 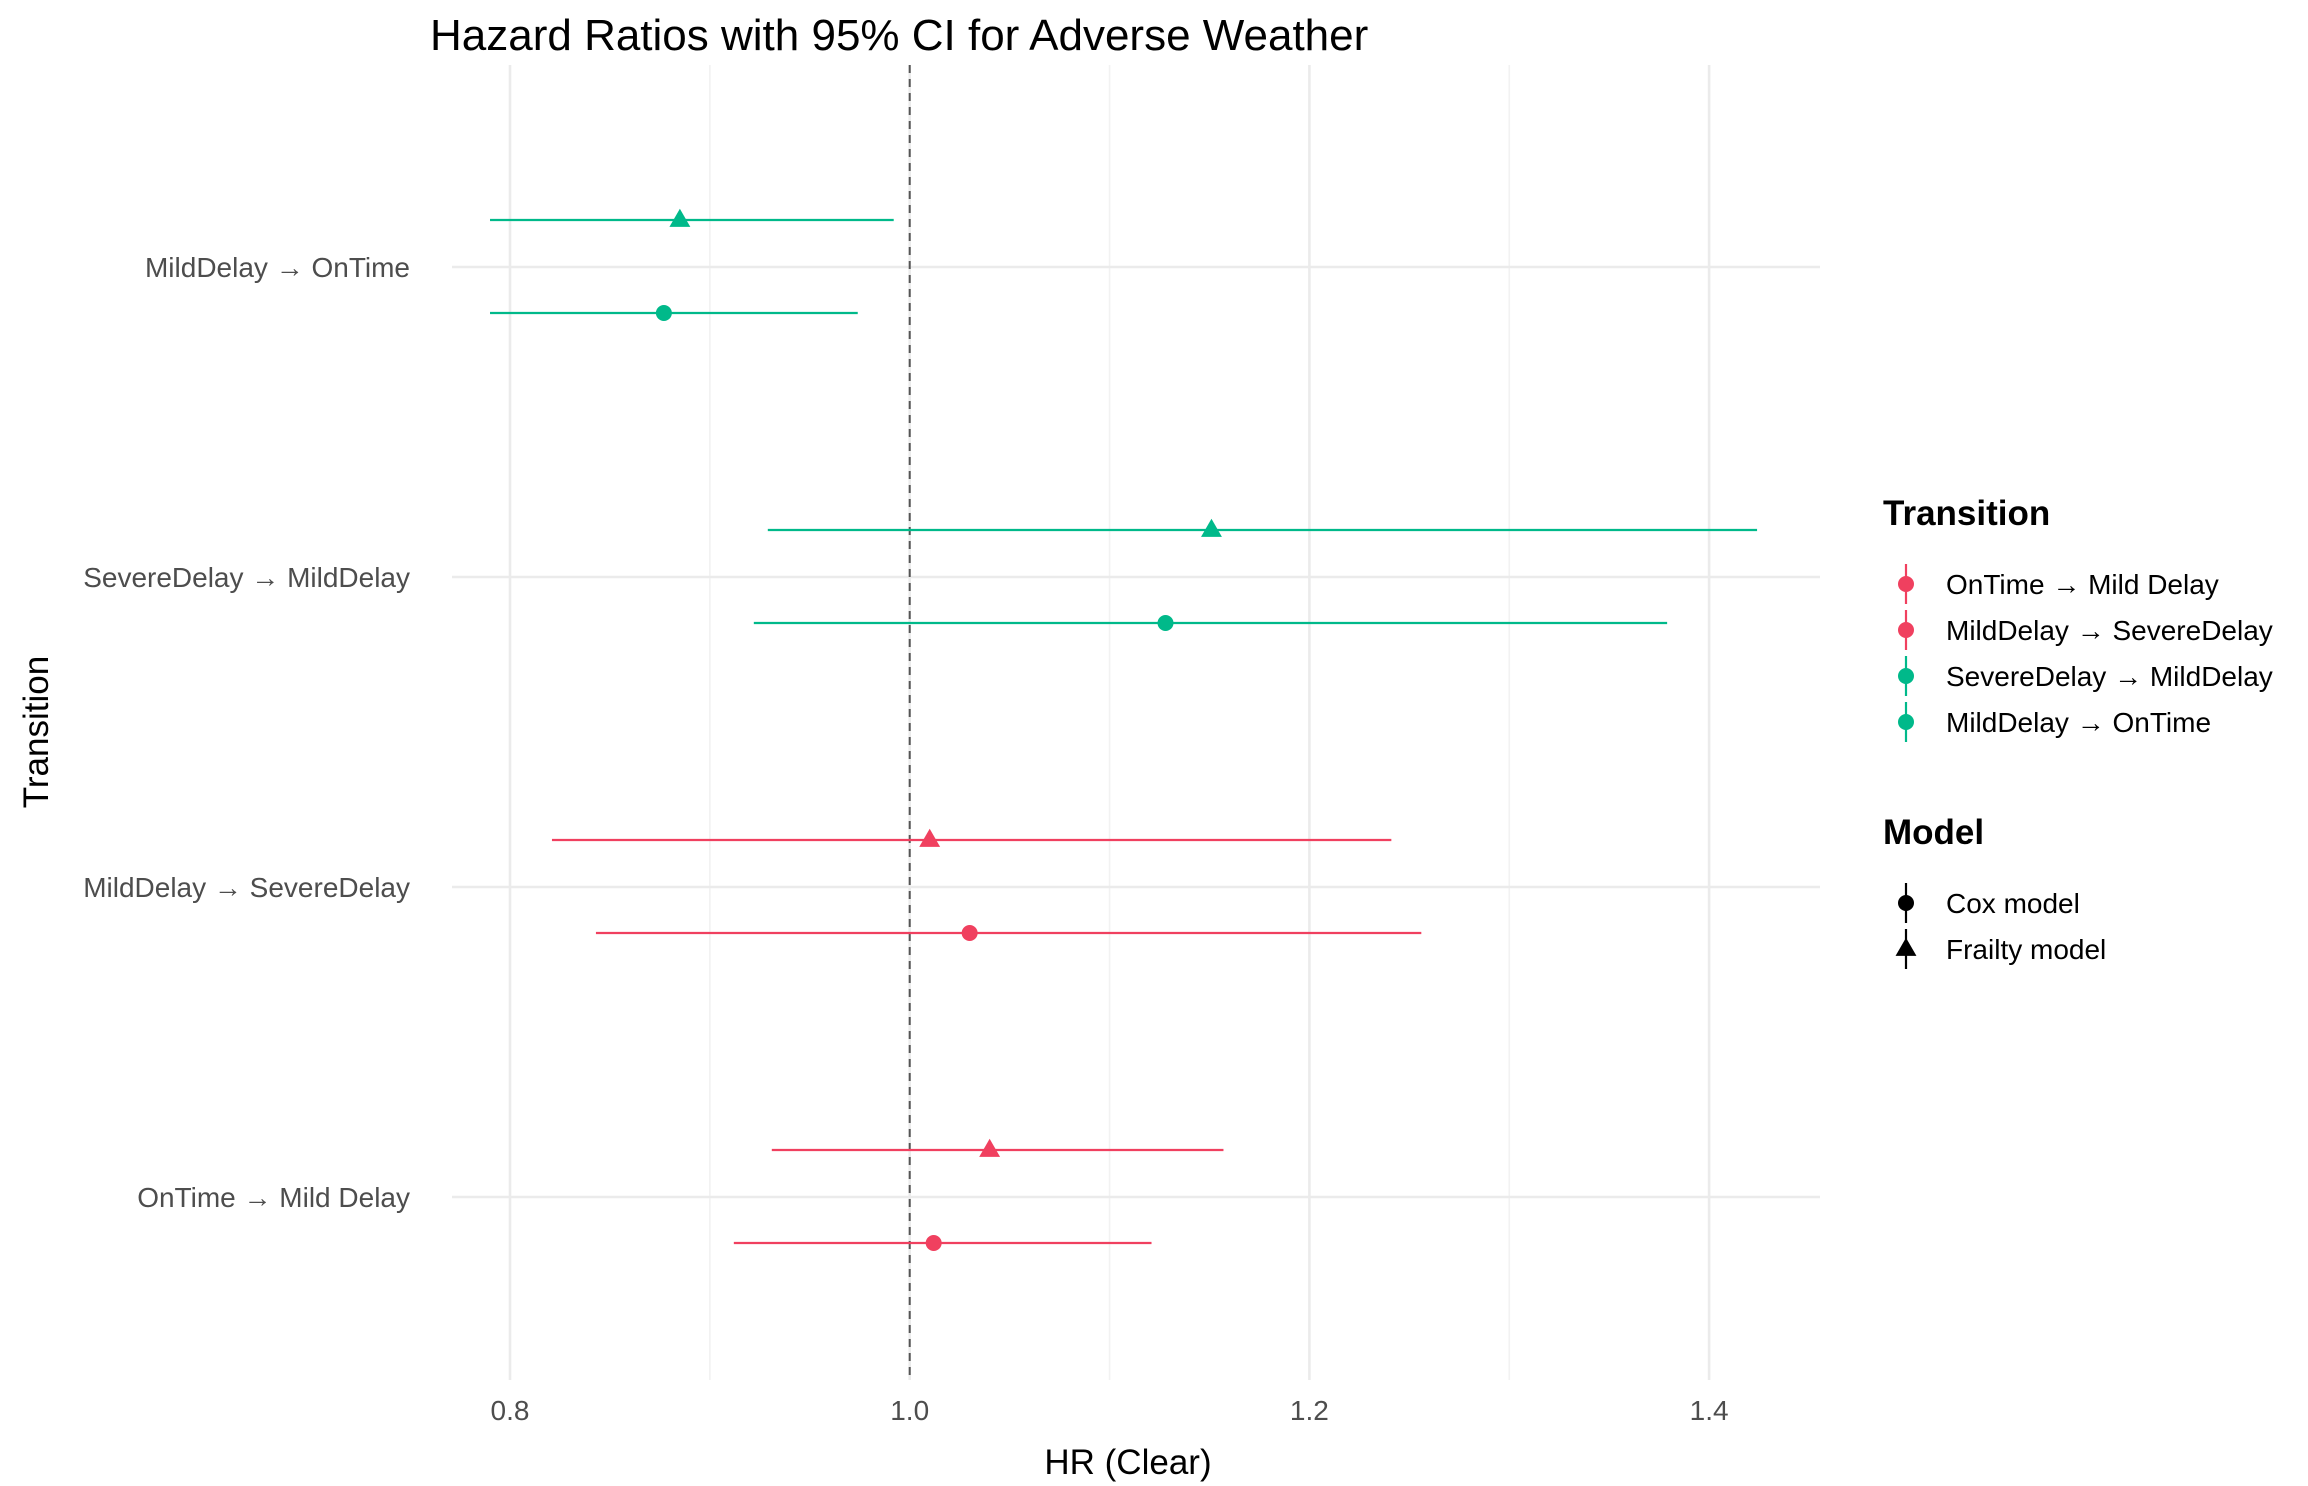 What do you see at coordinates (2000, 926) in the screenshot?
I see `legend-model-entries: Cox model Frailty model` at bounding box center [2000, 926].